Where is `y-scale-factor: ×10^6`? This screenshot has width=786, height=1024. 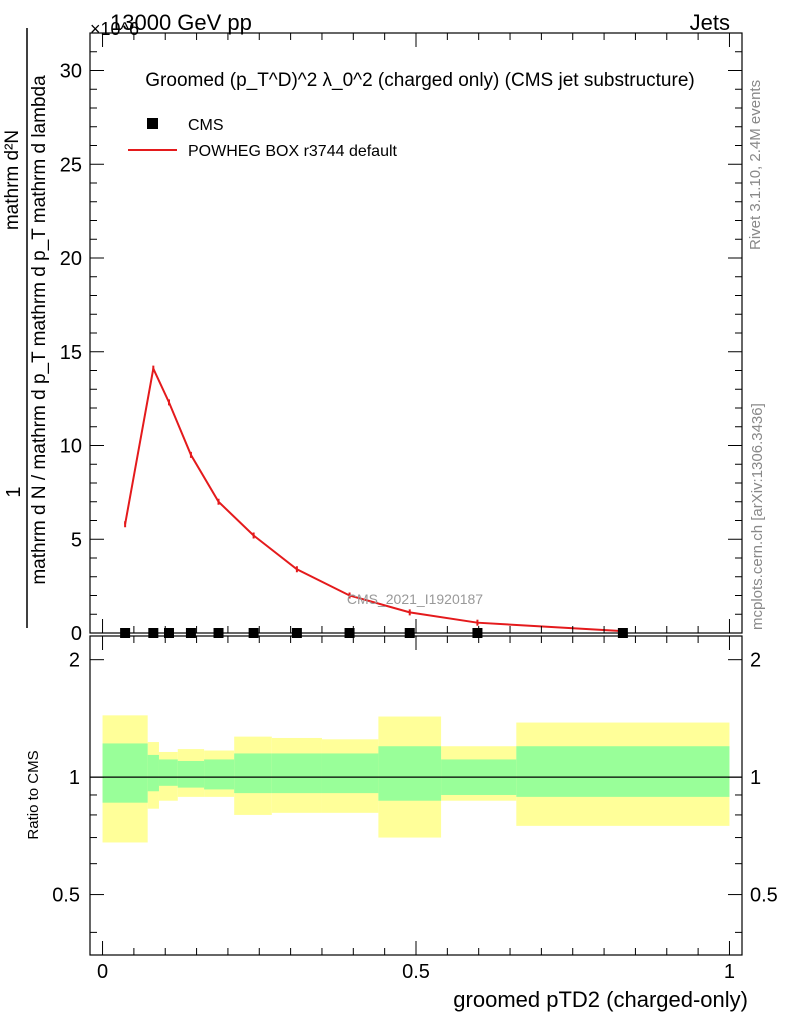 y-scale-factor: ×10^6 is located at coordinates (114, 29).